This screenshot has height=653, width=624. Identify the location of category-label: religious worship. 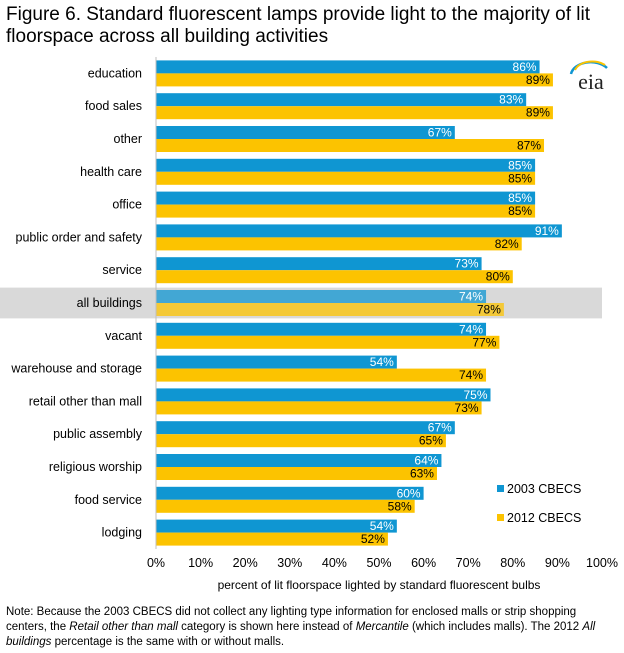
(95, 467).